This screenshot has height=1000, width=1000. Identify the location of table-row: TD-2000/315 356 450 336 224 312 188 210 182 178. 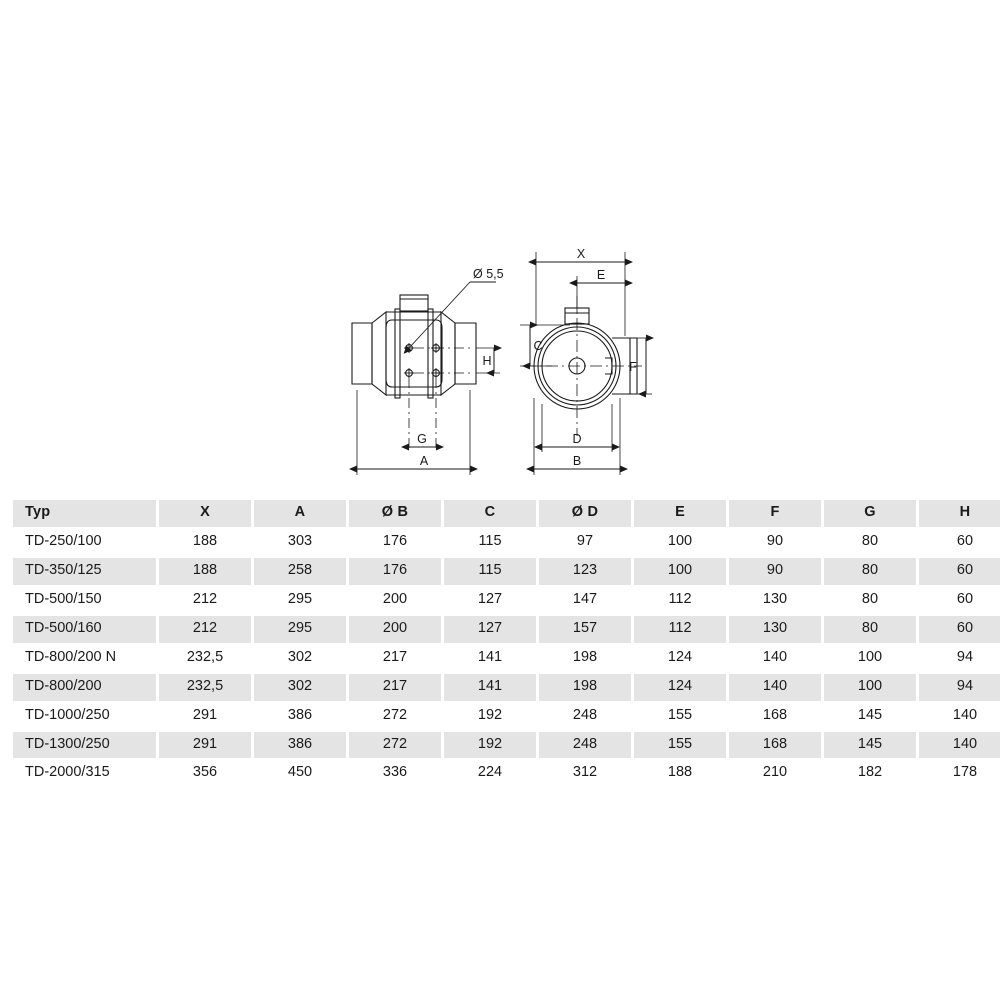
(506, 774).